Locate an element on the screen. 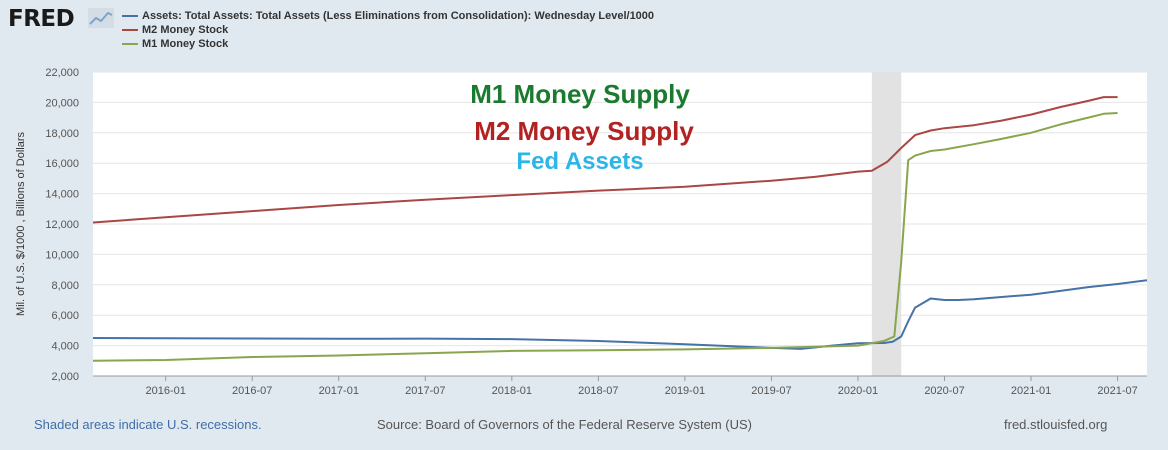 The height and width of the screenshot is (450, 1168). legend-item-m2: M2 Money Stock is located at coordinates (388, 30).